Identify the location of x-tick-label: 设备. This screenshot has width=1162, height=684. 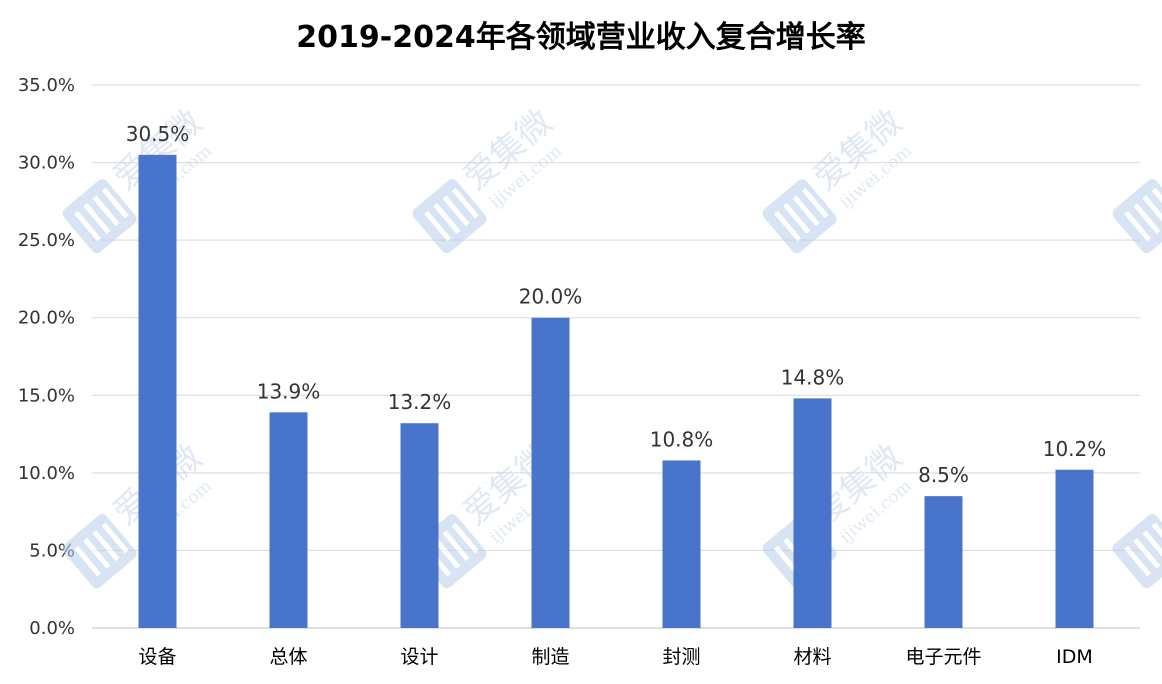
(157, 657).